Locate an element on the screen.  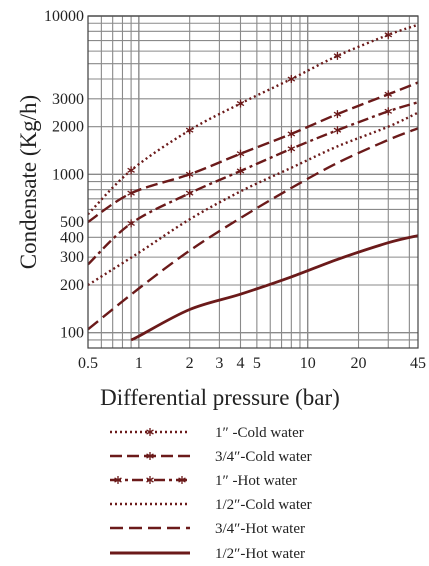
y-tick-label: 2000 is located at coordinates (68, 127).